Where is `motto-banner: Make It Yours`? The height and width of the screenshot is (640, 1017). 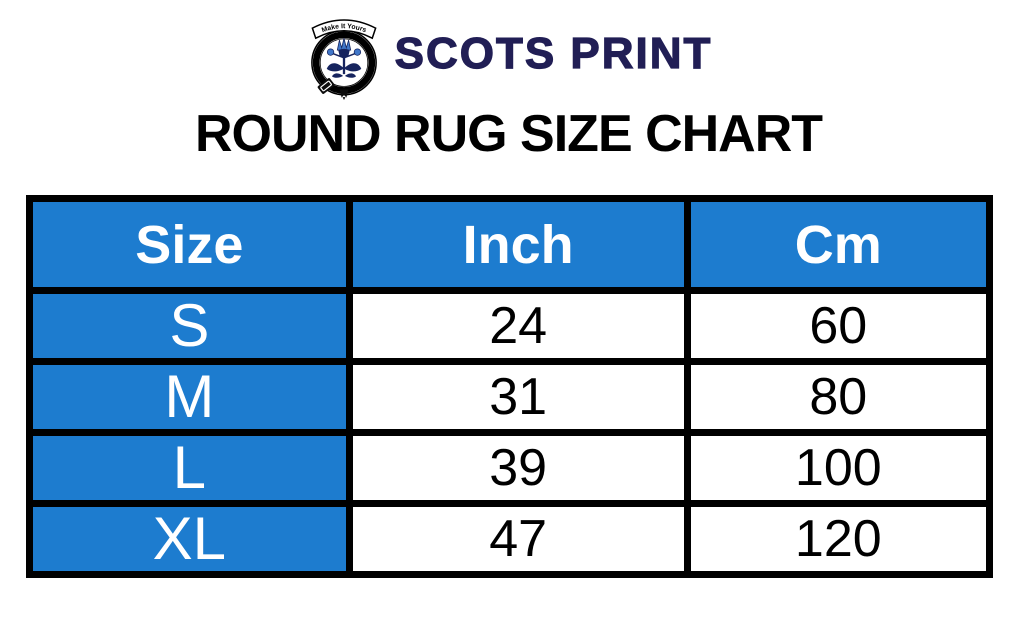
motto-banner: Make It Yours is located at coordinates (344, 29).